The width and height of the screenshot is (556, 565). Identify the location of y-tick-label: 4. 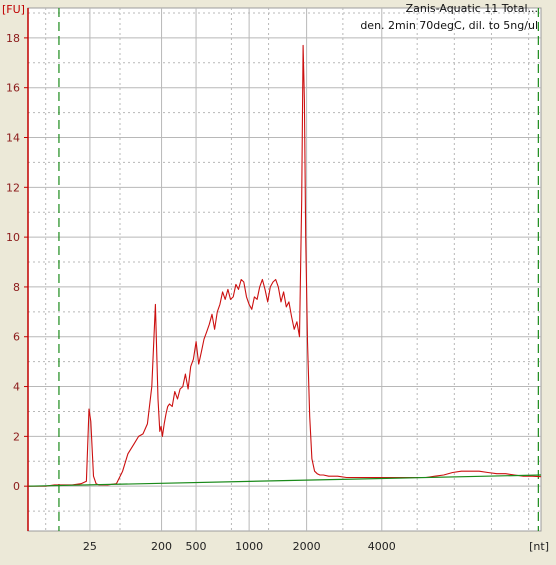
(16, 387).